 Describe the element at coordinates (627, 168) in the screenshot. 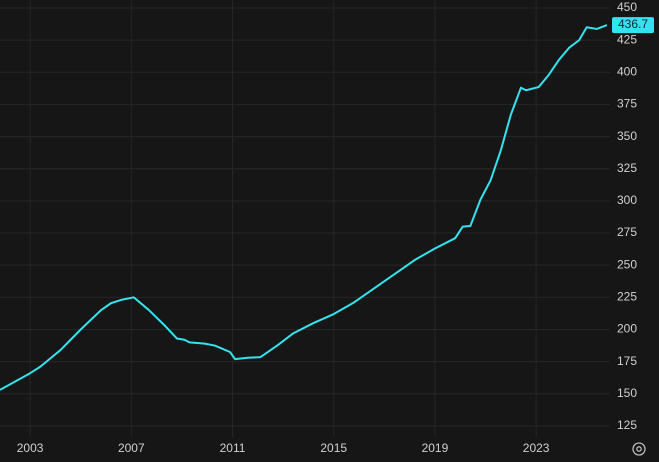

I see `y-tick-label: 325` at that location.